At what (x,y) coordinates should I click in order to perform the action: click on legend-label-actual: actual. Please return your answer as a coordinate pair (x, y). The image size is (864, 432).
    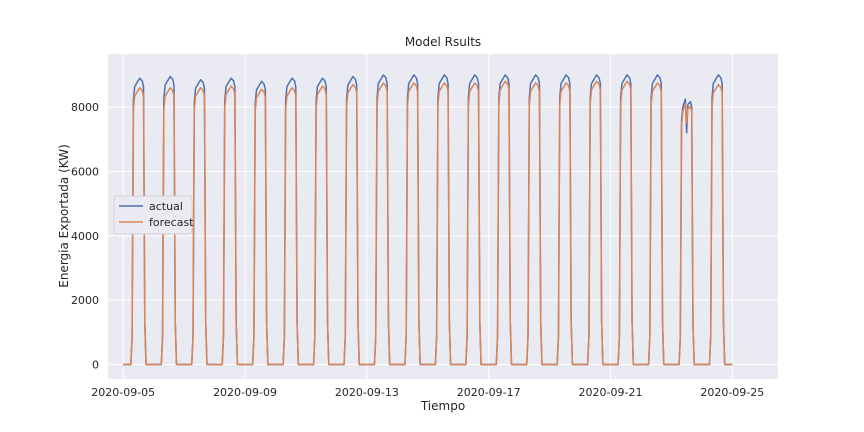
    Looking at the image, I should click on (166, 206).